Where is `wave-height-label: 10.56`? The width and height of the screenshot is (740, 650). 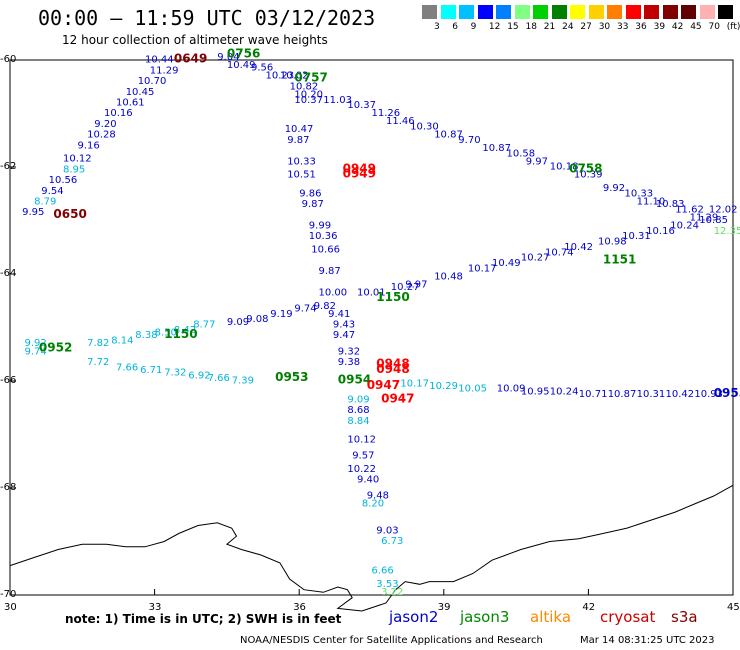
wave-height-label: 10.56 is located at coordinates (63, 180).